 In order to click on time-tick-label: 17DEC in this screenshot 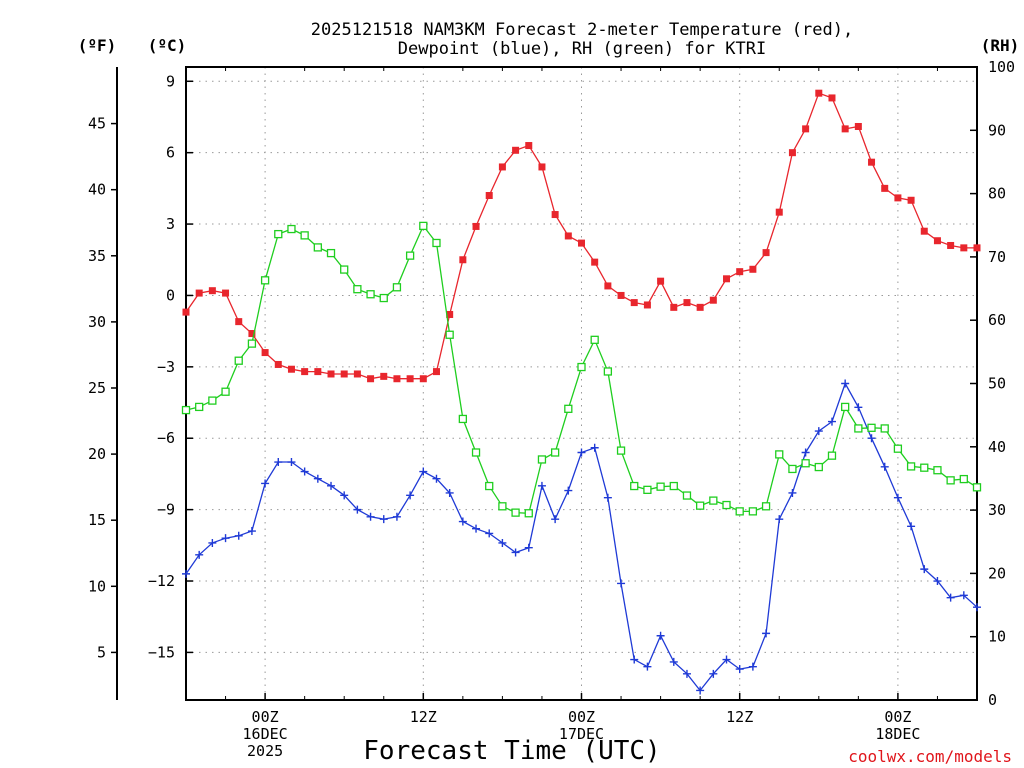, I will do `click(581, 734)`.